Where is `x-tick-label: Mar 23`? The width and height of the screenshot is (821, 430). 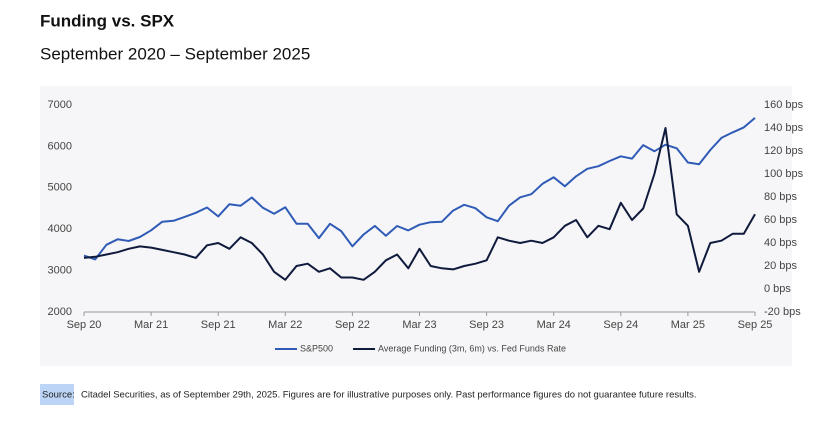 x-tick-label: Mar 23 is located at coordinates (419, 325).